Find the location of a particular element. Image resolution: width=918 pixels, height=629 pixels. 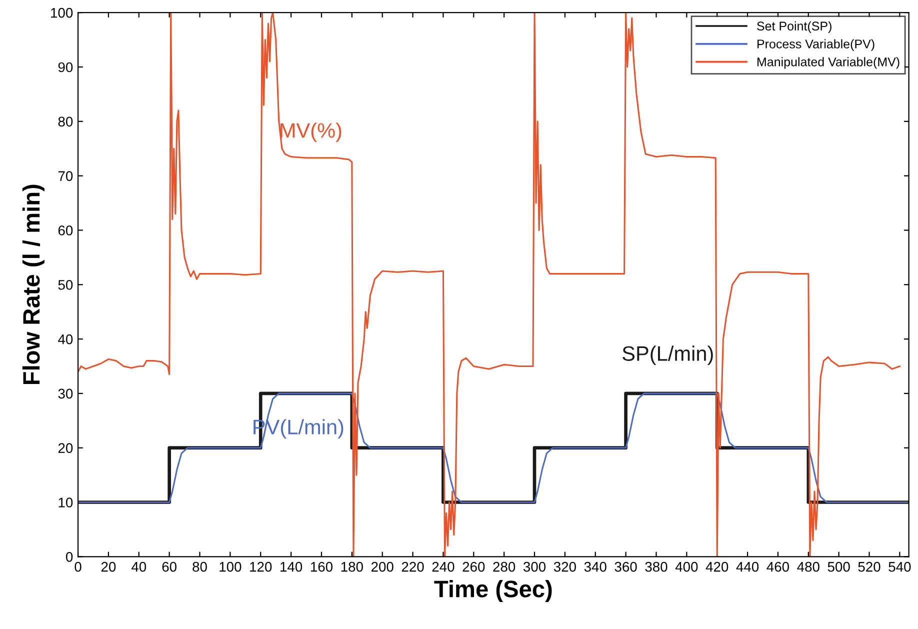

y-tick-label: 80 is located at coordinates (65, 121).